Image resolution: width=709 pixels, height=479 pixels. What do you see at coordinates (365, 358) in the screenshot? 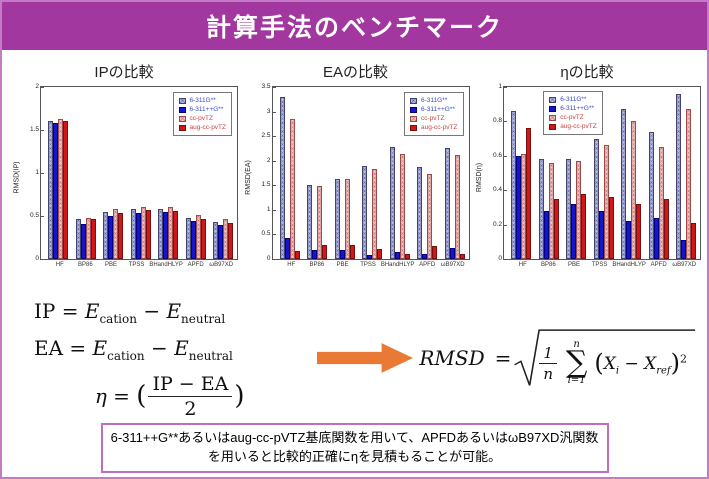
I see `arrow` at bounding box center [365, 358].